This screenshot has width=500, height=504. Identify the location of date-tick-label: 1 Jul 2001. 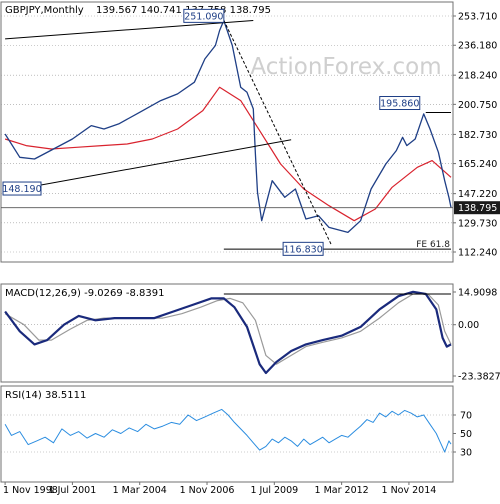
(73, 490).